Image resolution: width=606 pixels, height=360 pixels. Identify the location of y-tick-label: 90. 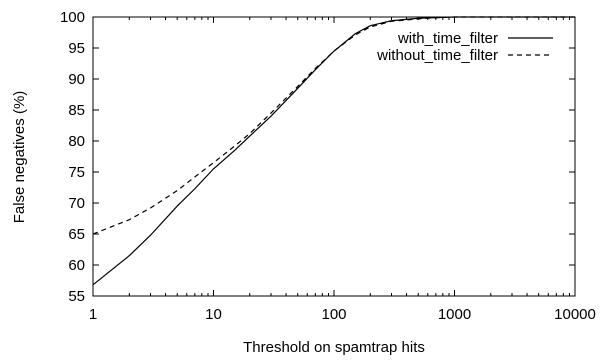
(76, 79).